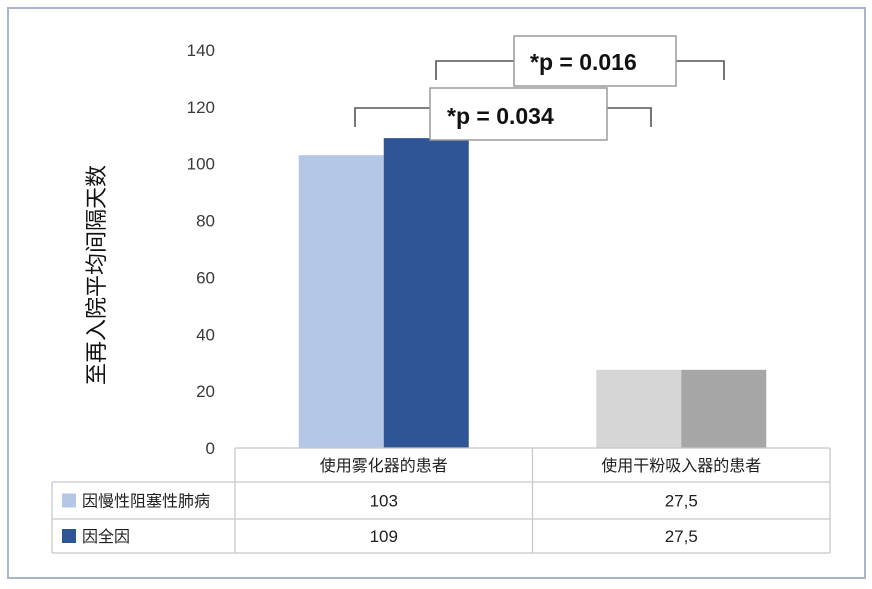 This screenshot has height=589, width=872. I want to click on y-tick-label: 60, so click(205, 277).